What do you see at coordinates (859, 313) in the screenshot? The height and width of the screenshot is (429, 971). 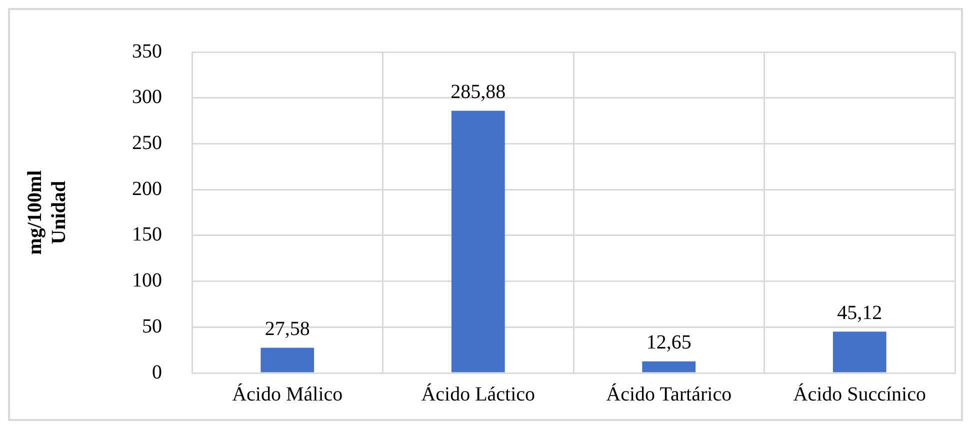 I see `data-label: 45,12` at bounding box center [859, 313].